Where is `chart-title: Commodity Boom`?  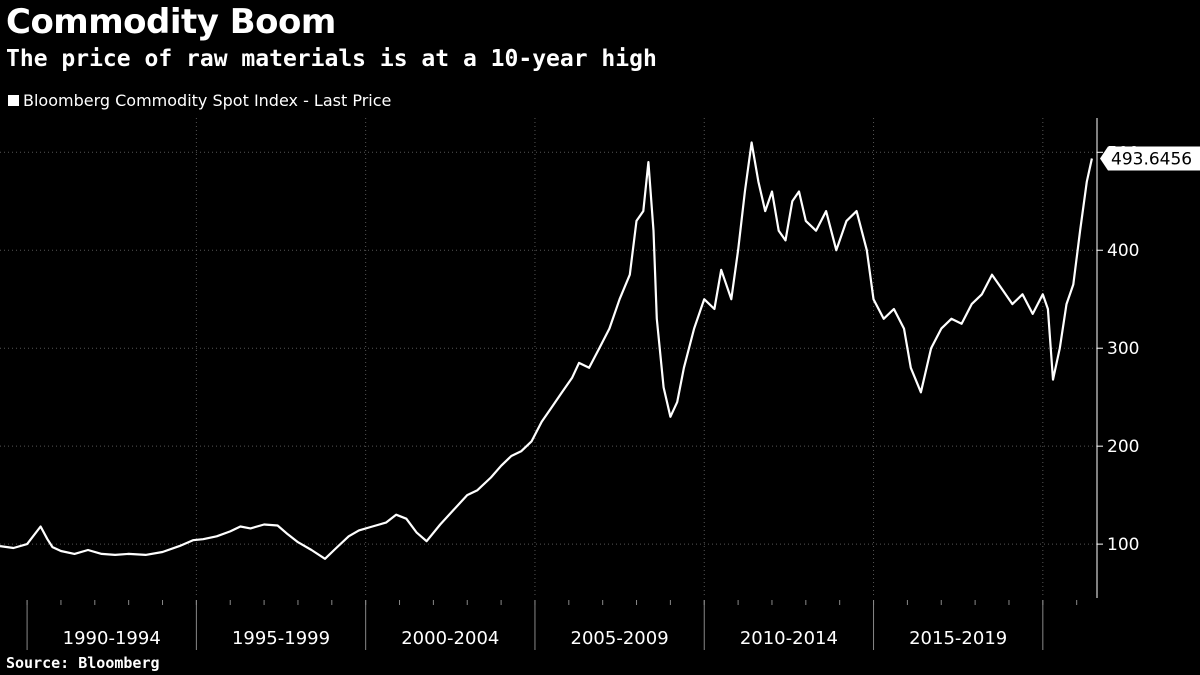 chart-title: Commodity Boom is located at coordinates (171, 22).